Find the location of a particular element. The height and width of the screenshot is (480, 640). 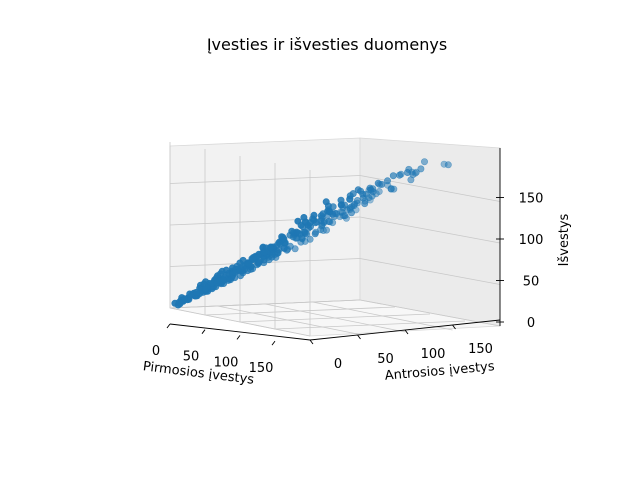

x-tick-label: 0 is located at coordinates (156, 351).